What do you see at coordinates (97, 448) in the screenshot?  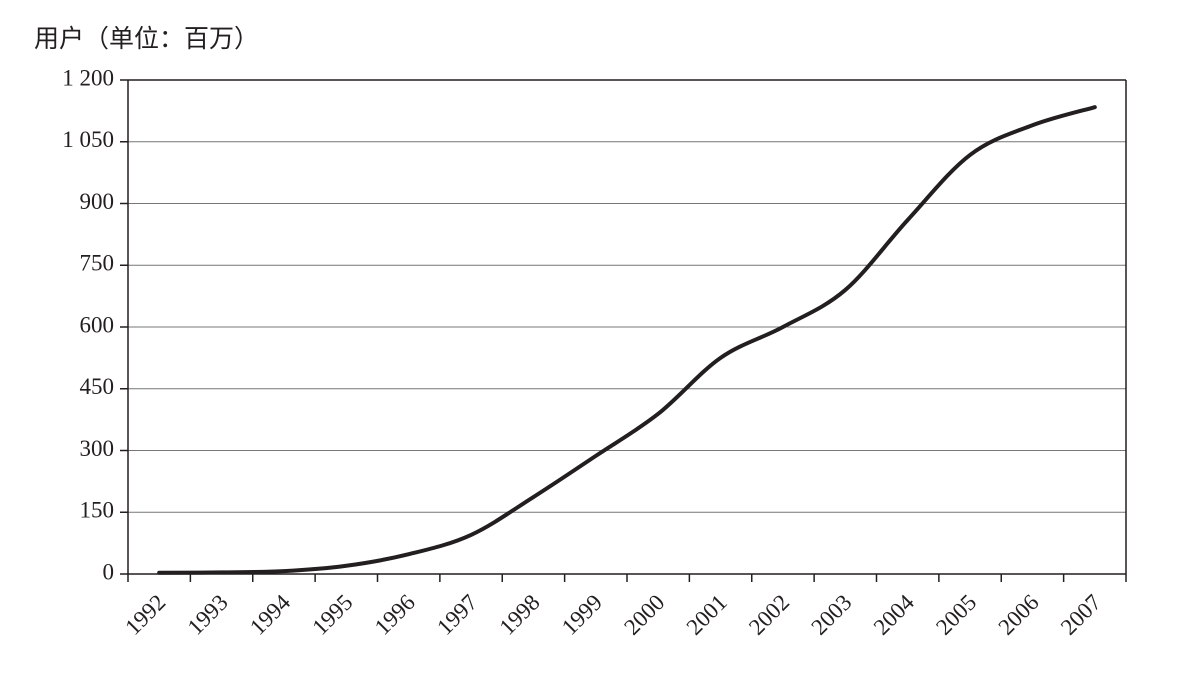 I see `y-tick-label: 300` at bounding box center [97, 448].